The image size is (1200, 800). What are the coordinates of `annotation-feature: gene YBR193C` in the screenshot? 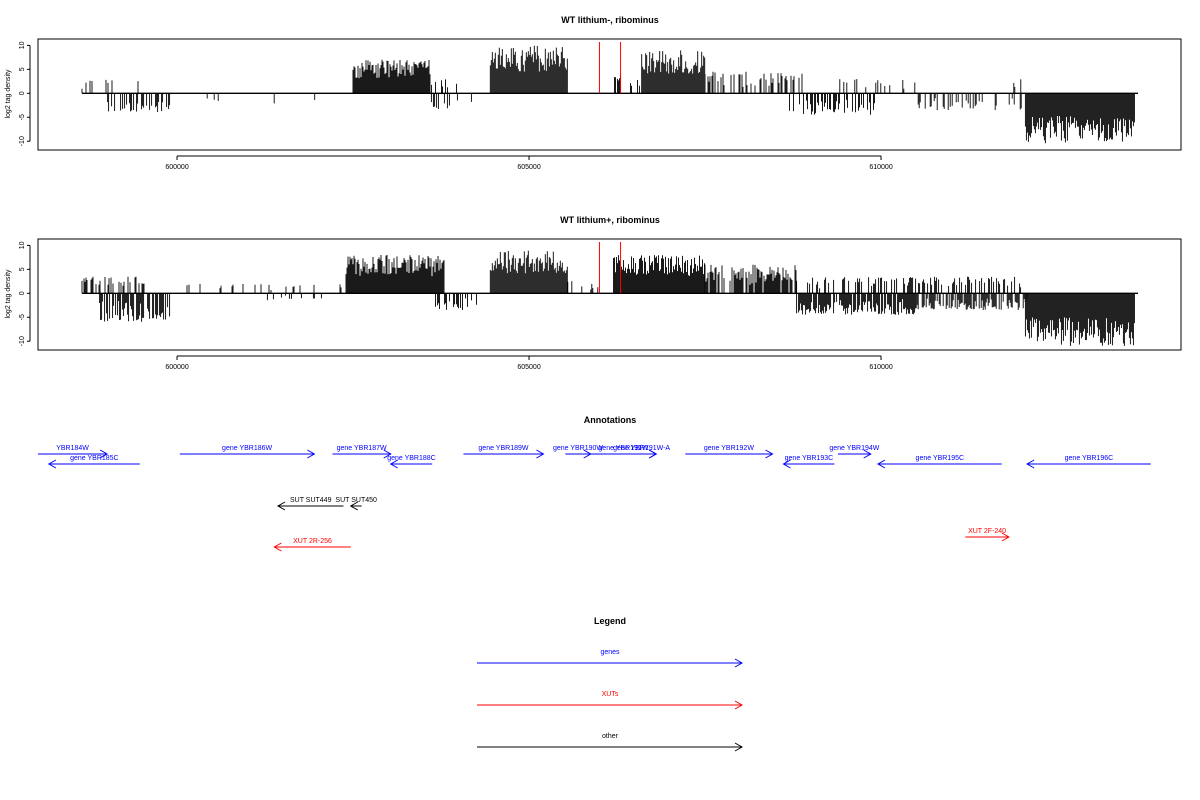 It's located at (808, 462).